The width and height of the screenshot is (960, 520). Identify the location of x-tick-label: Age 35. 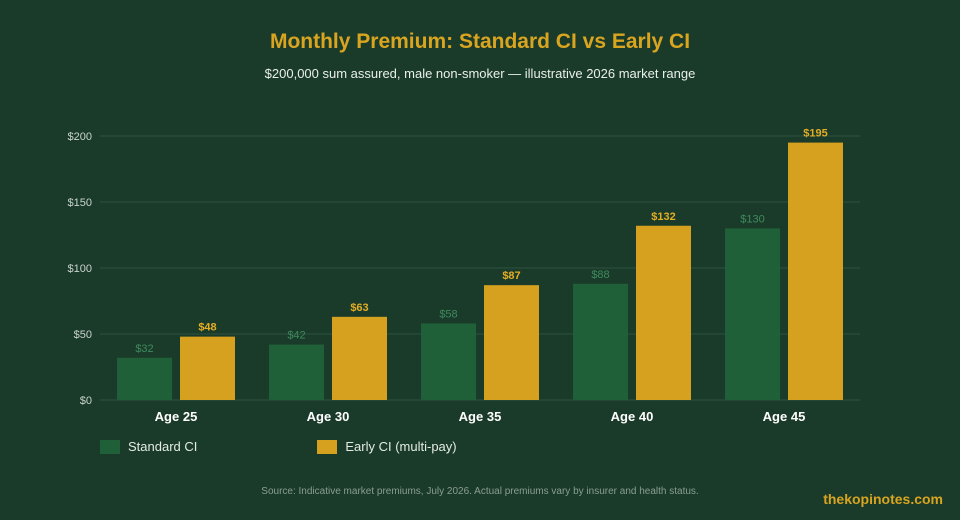
(480, 416).